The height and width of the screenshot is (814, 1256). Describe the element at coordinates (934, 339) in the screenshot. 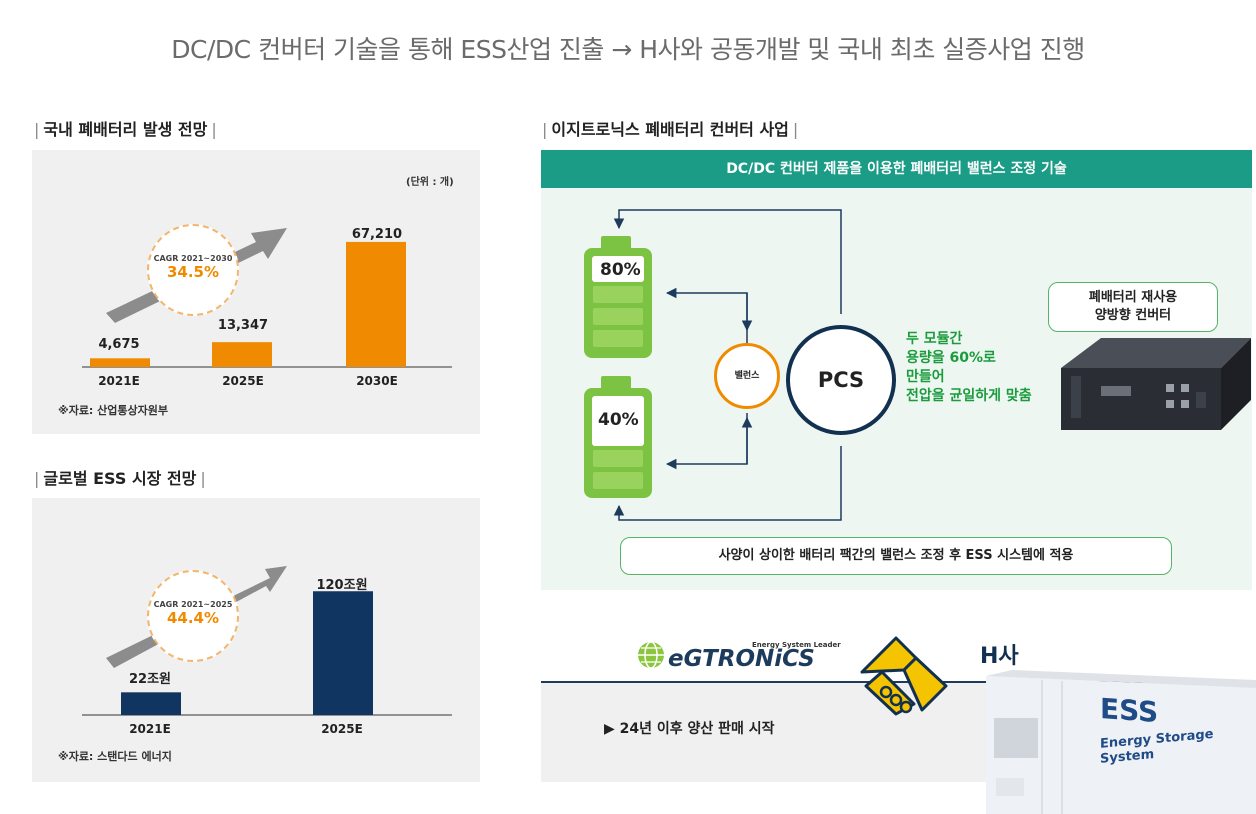

I see `pcs-desc-line: 두 모듈간` at that location.